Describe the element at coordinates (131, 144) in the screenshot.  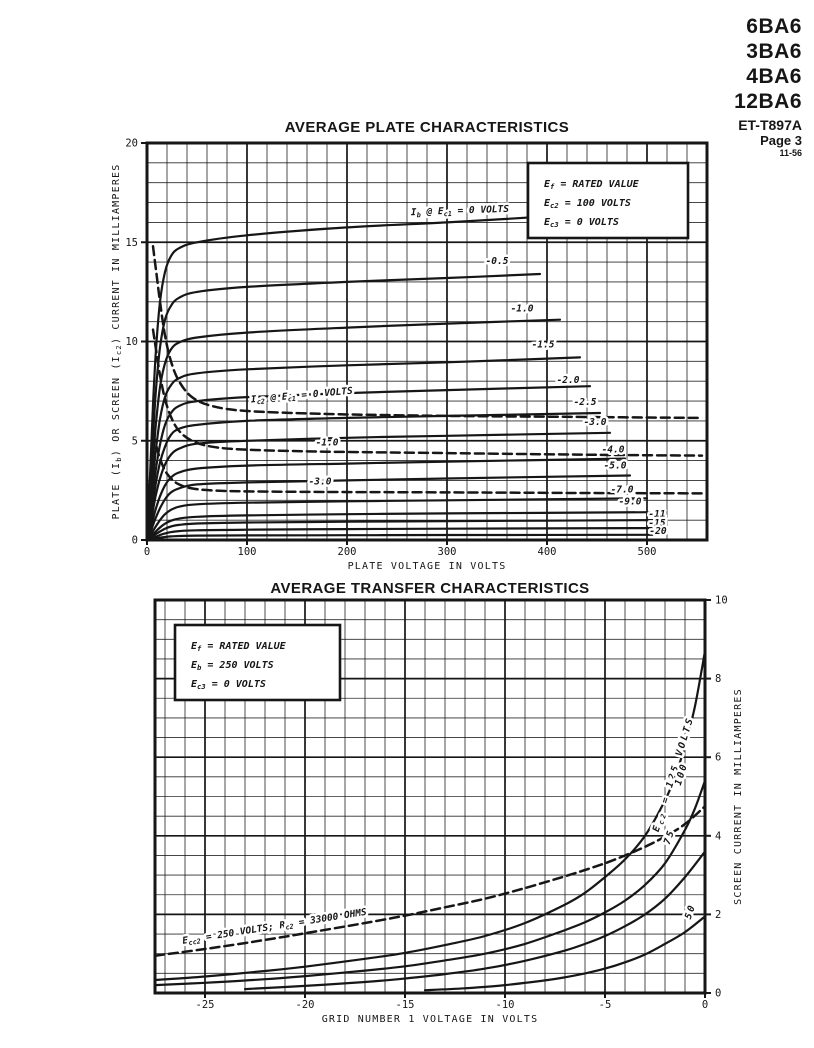
I see `y-tick-label: 20` at that location.